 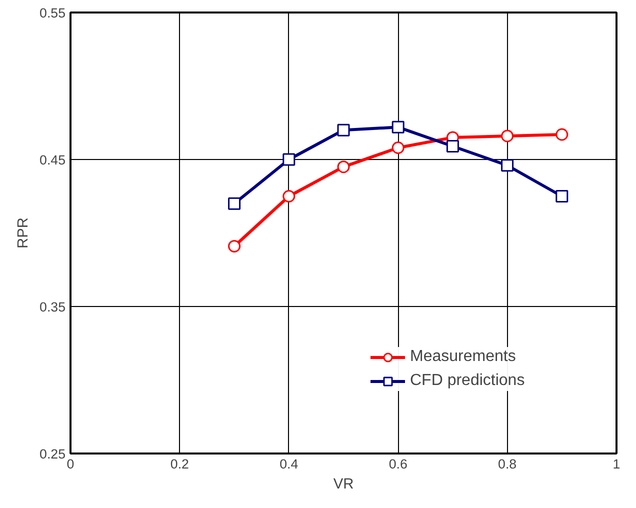 What do you see at coordinates (467, 381) in the screenshot?
I see `legend-label: CFD predictions` at bounding box center [467, 381].